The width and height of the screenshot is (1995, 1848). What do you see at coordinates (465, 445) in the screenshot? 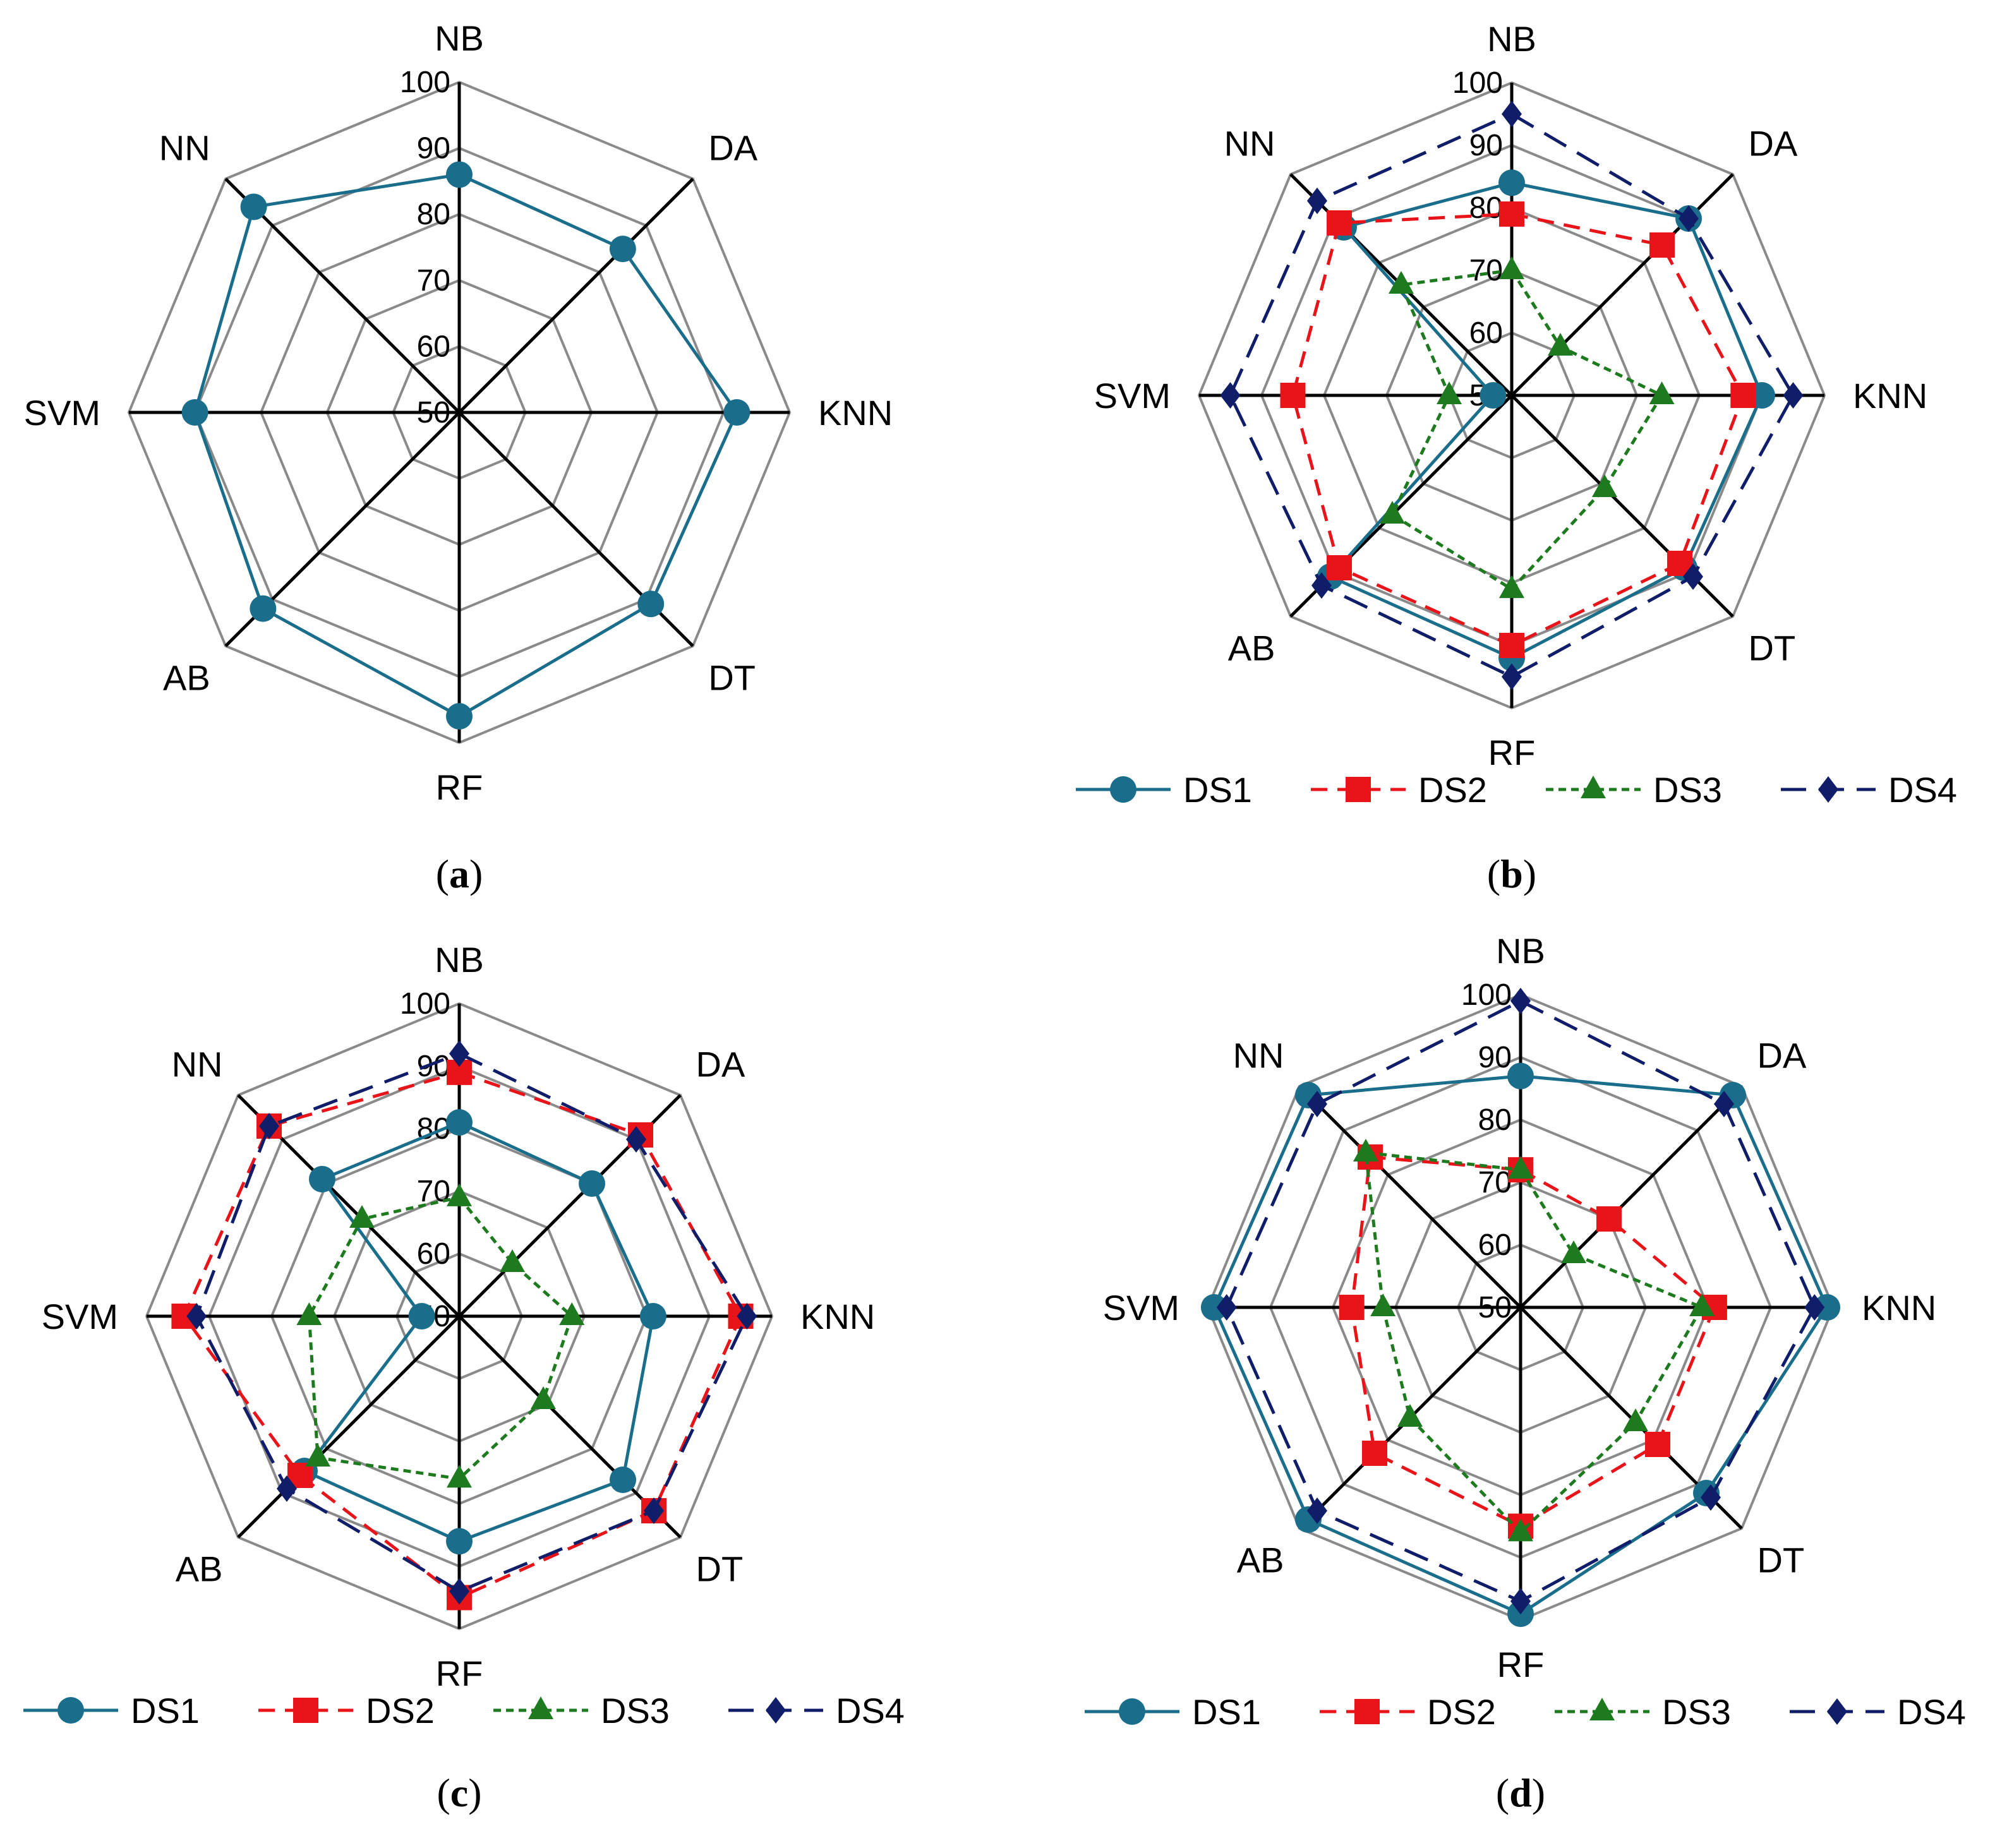
I see `series-ds1` at bounding box center [465, 445].